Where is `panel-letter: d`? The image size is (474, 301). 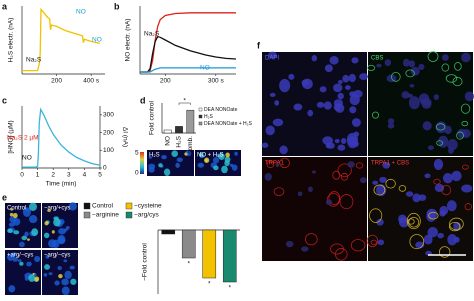
panel-letter: d is located at coordinates (143, 100).